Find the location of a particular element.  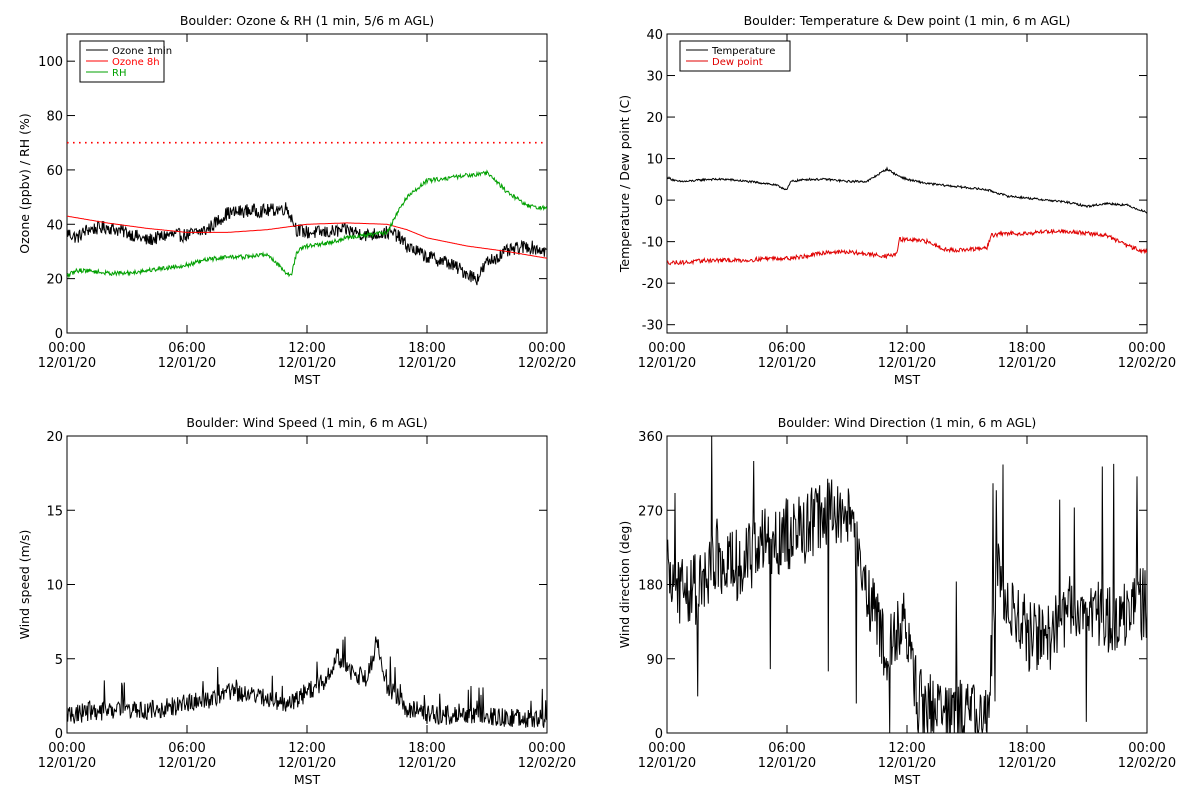

y-tick-label: 15 is located at coordinates (54, 511).